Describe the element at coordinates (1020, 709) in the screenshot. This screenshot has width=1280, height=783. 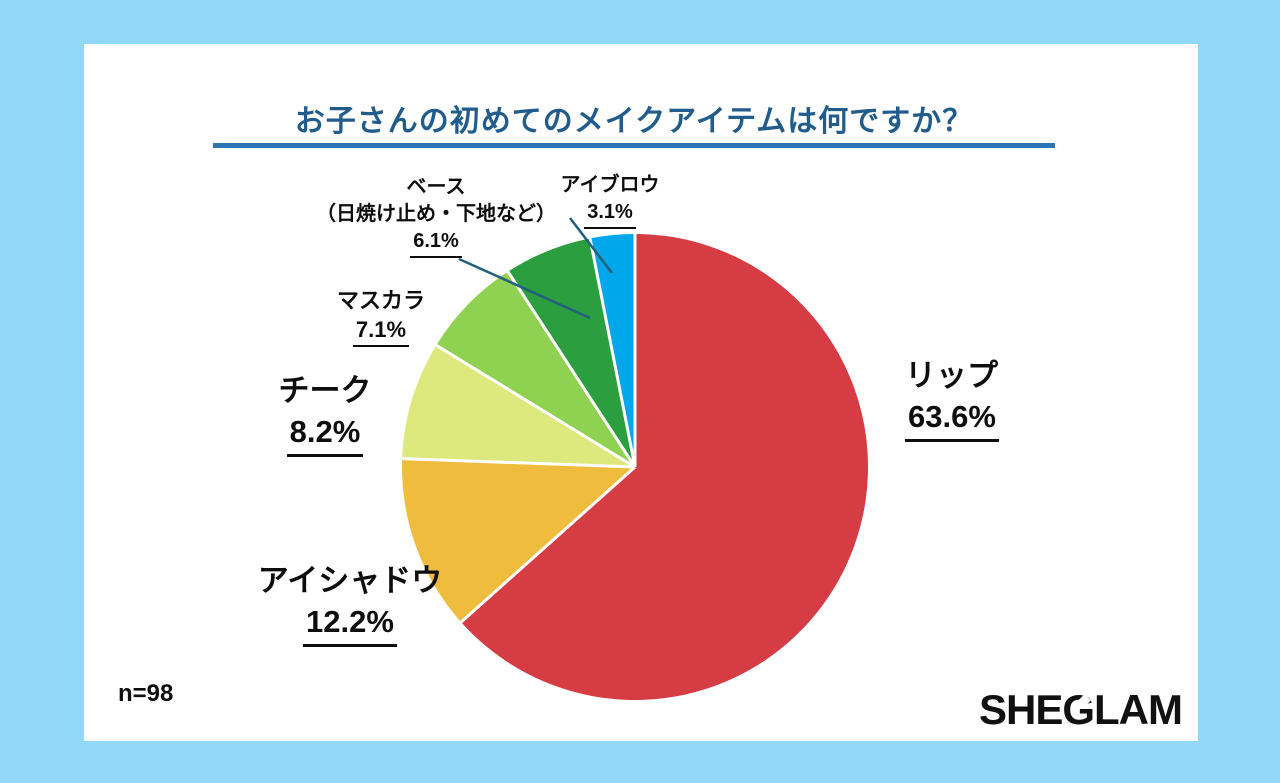
I see `brand-logo-part1: SHE` at that location.